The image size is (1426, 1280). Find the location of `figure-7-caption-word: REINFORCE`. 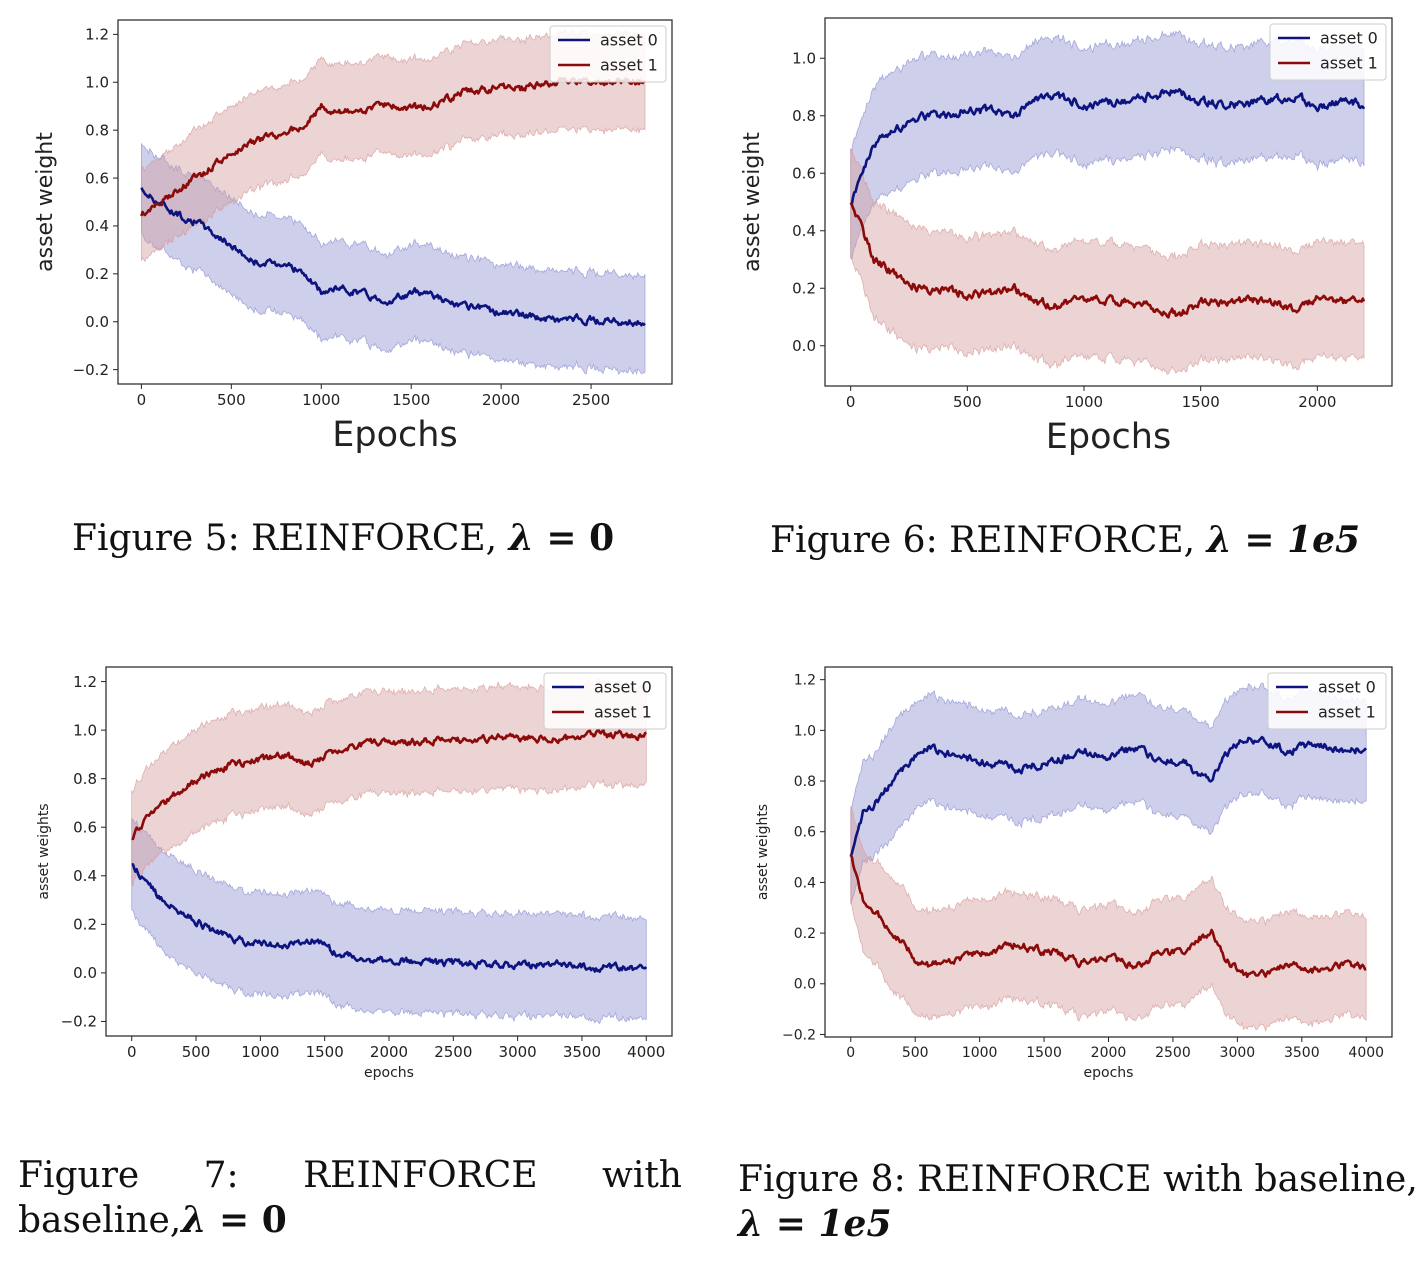

figure-7-caption-word: REINFORCE is located at coordinates (420, 1175).